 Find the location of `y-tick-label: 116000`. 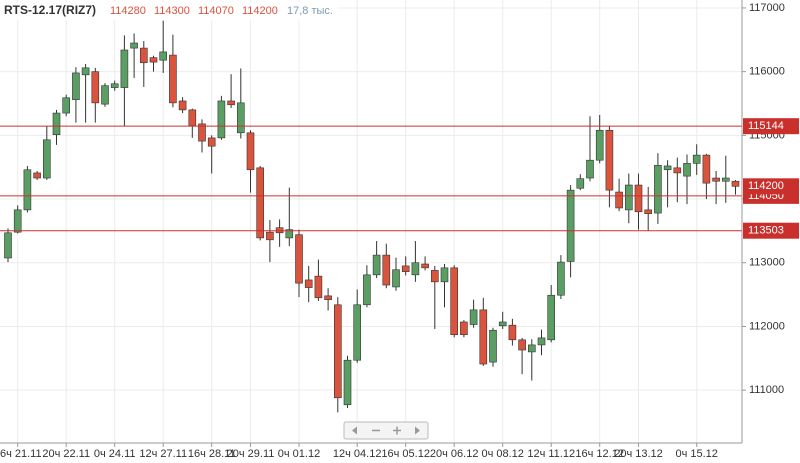

y-tick-label: 116000 is located at coordinates (767, 72).